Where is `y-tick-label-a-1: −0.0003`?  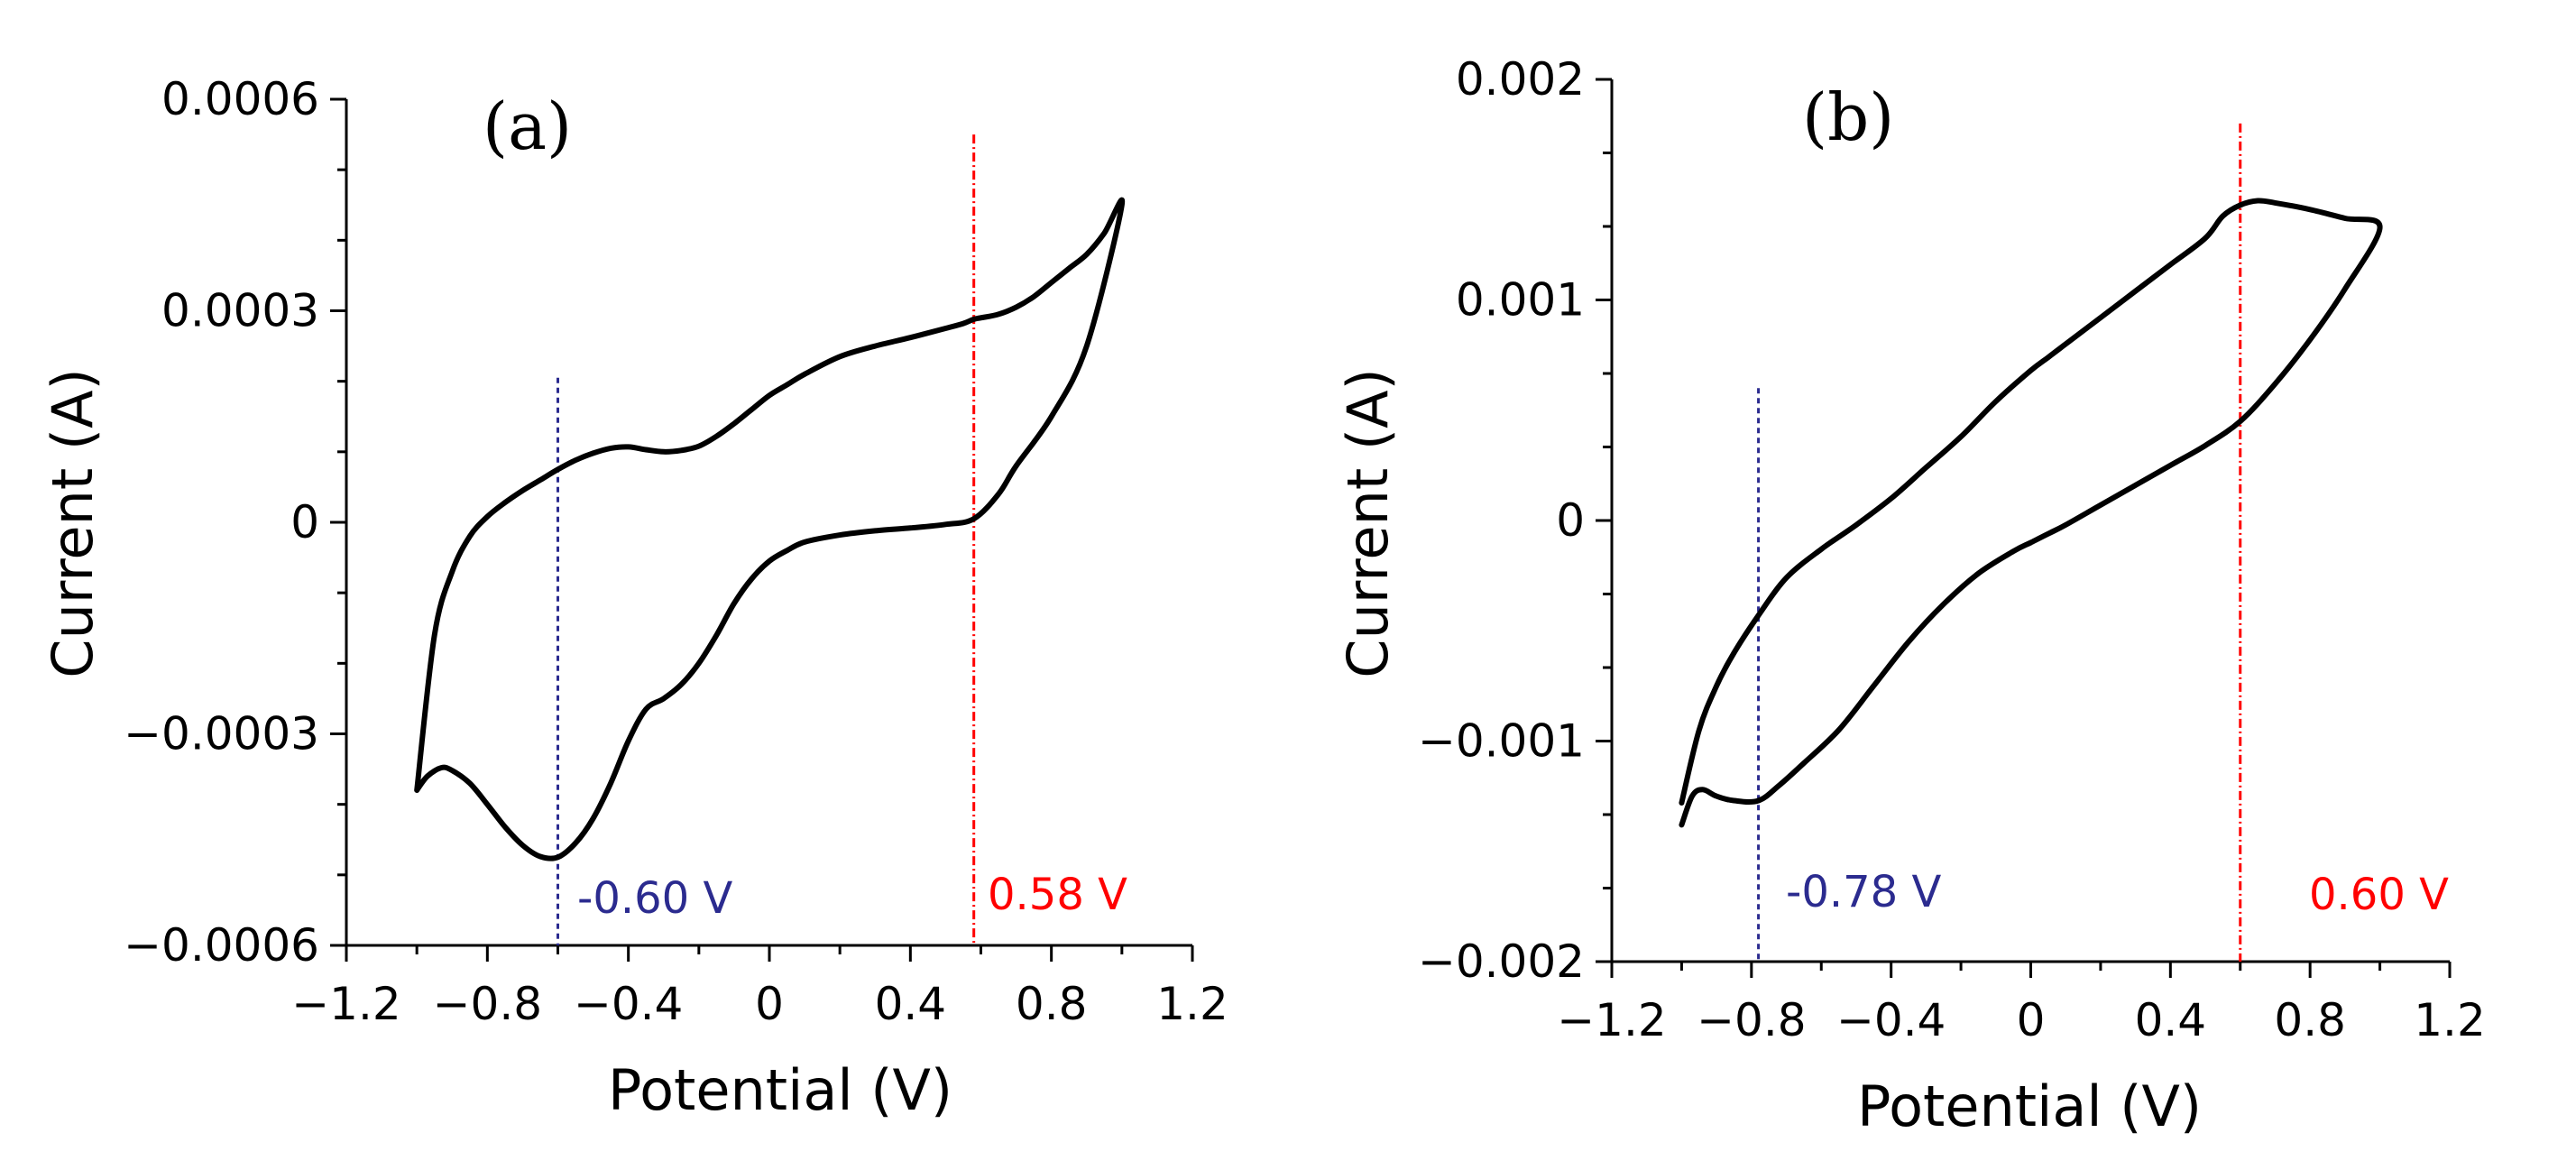 y-tick-label-a-1: −0.0003 is located at coordinates (221, 734).